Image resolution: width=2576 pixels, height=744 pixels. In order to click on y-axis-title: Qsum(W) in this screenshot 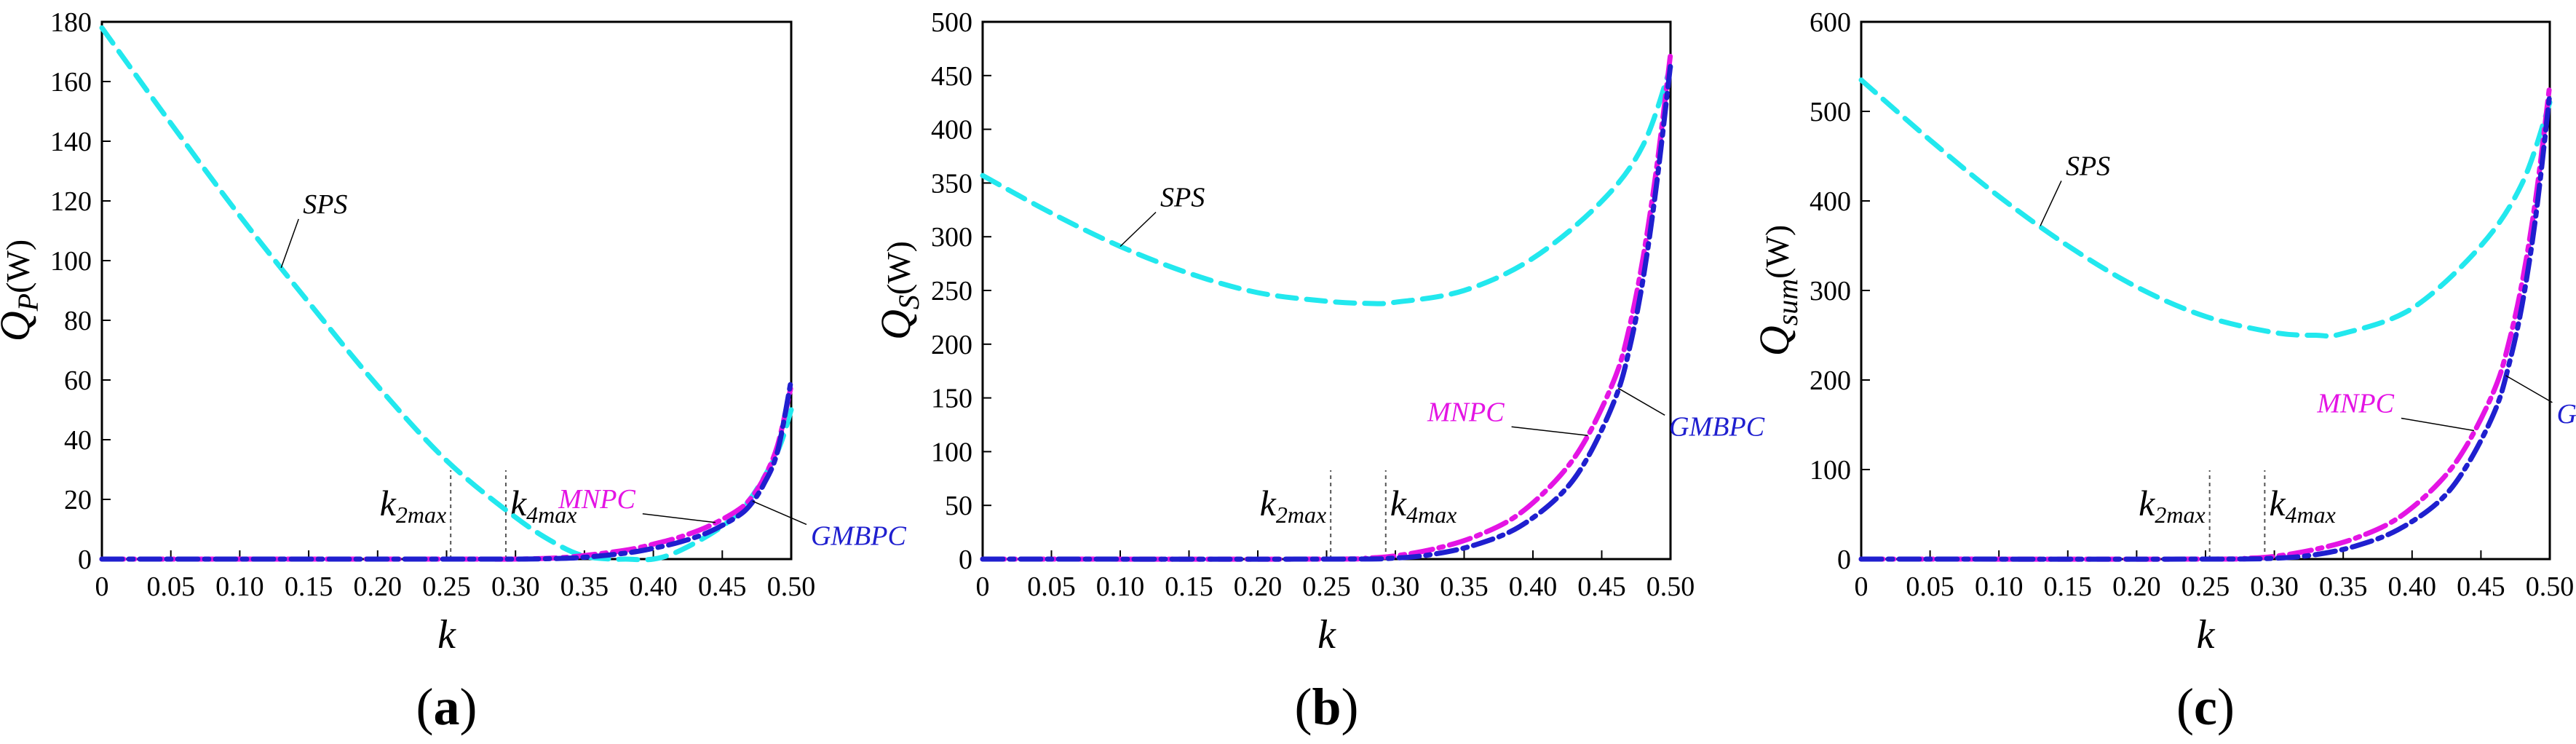, I will do `click(1777, 290)`.